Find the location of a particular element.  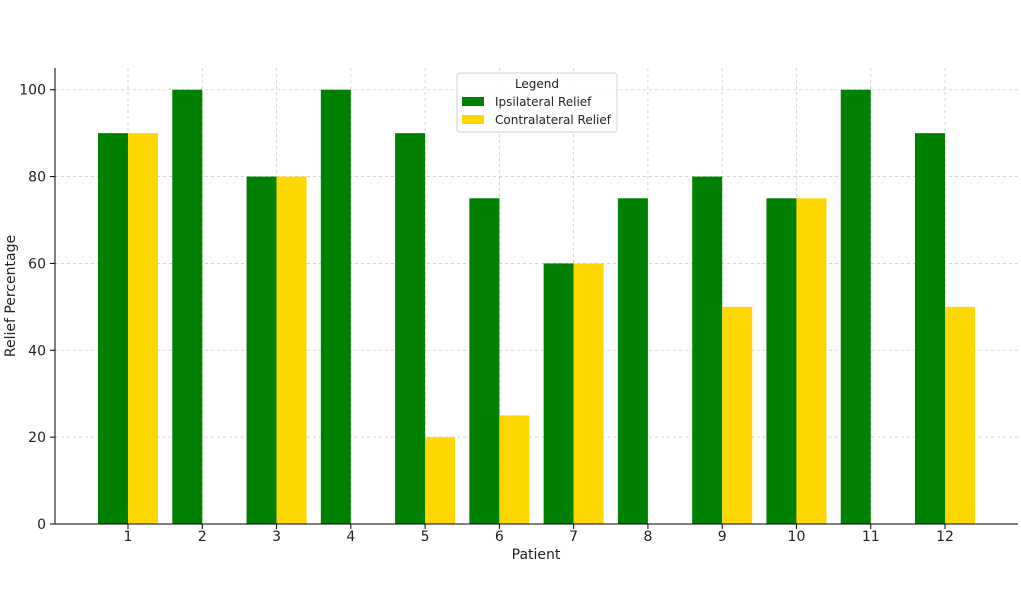

y-tick-label: 80 is located at coordinates (37, 178).